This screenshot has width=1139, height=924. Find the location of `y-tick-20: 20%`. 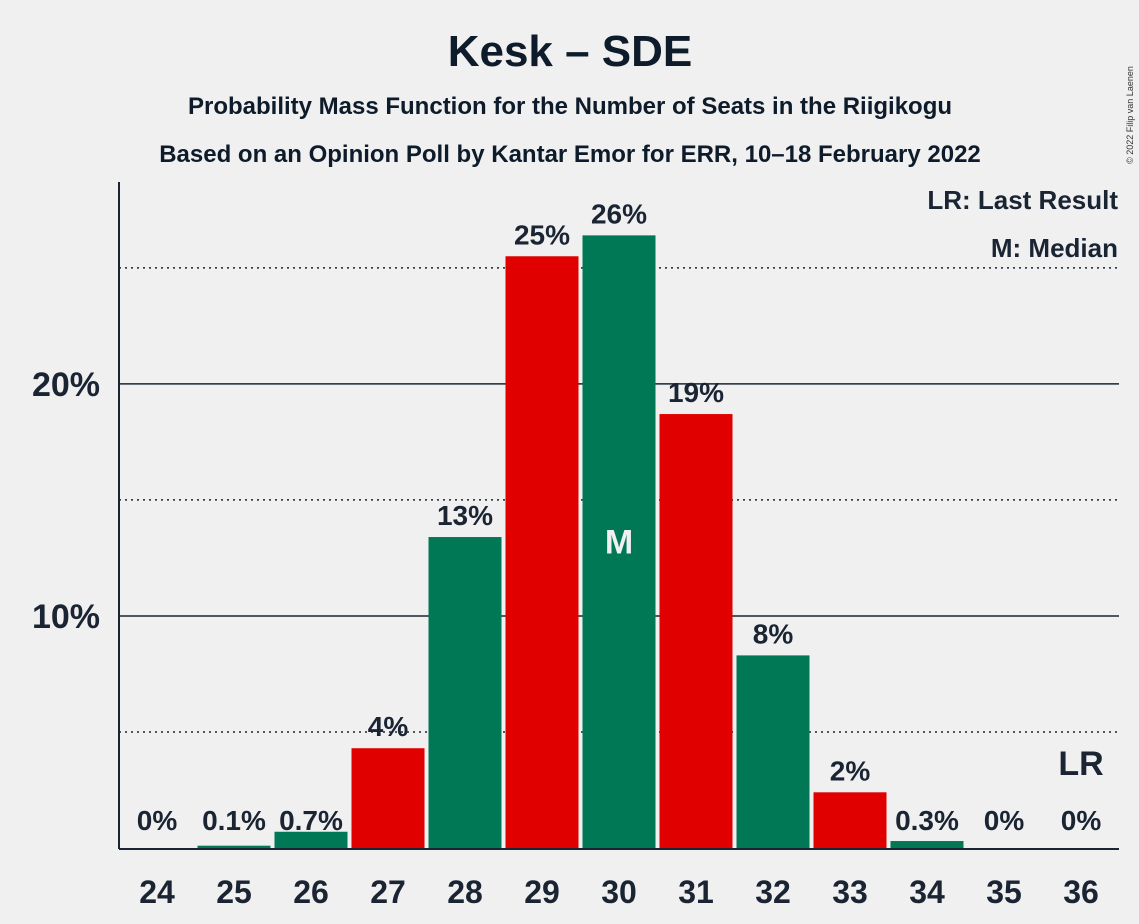

y-tick-20: 20% is located at coordinates (66, 385).